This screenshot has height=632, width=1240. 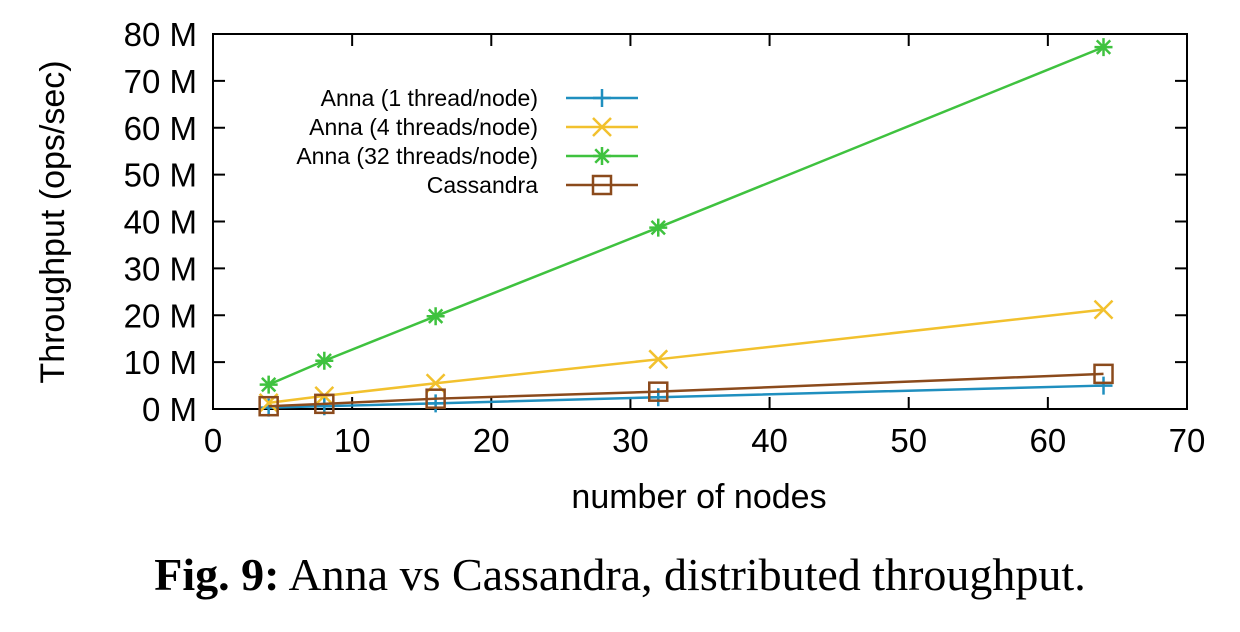 What do you see at coordinates (217, 574) in the screenshot?
I see `figure-caption-label: Fig. 9:` at bounding box center [217, 574].